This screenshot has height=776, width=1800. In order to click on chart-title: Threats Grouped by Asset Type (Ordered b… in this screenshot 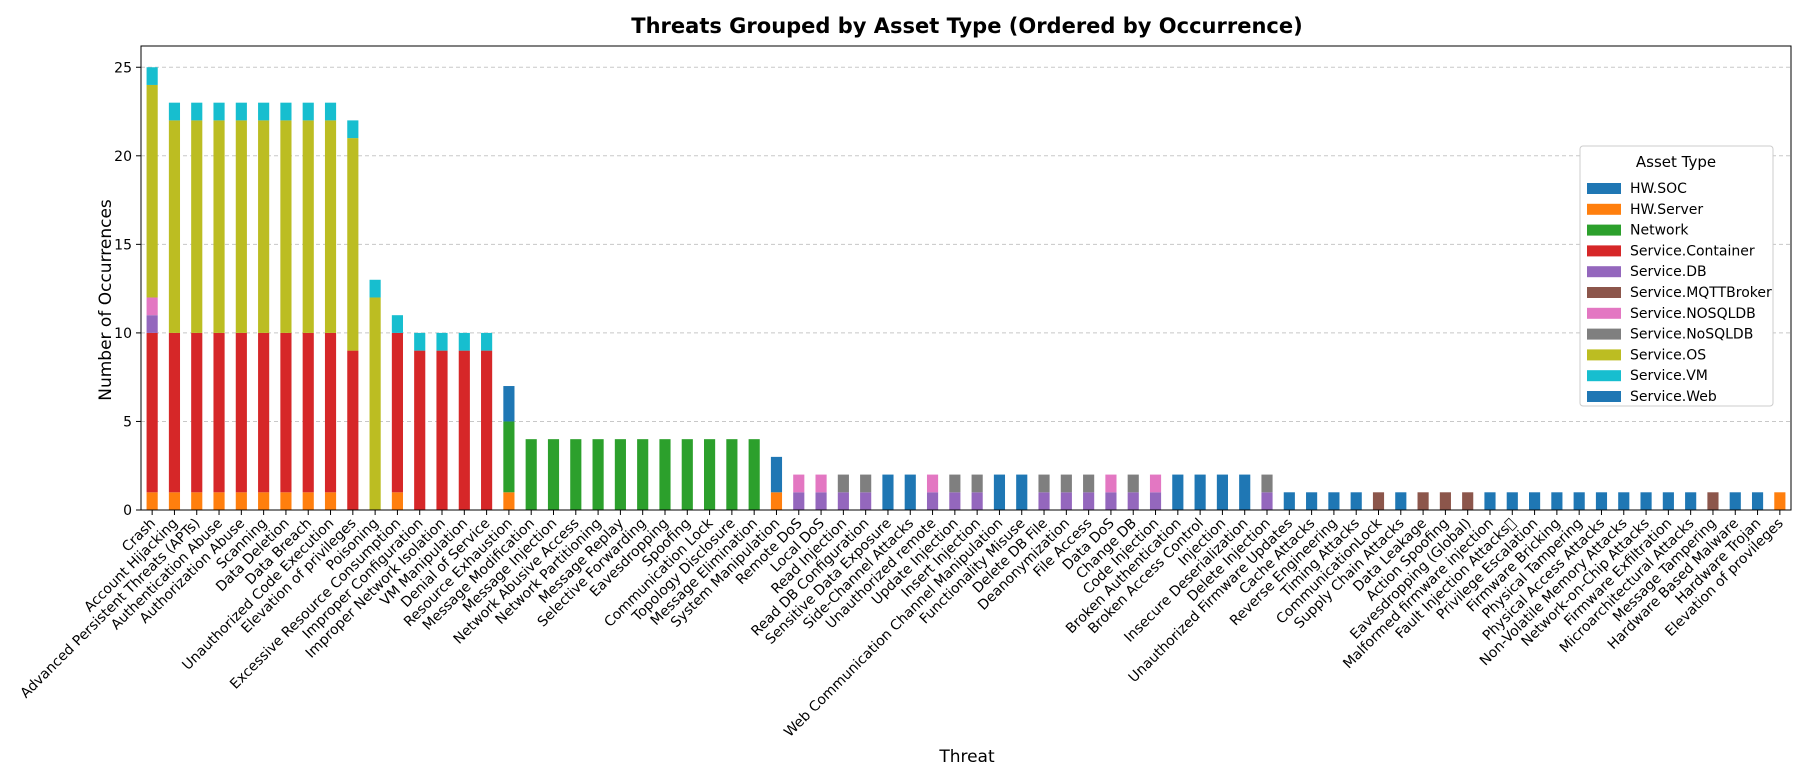, I will do `click(966, 26)`.